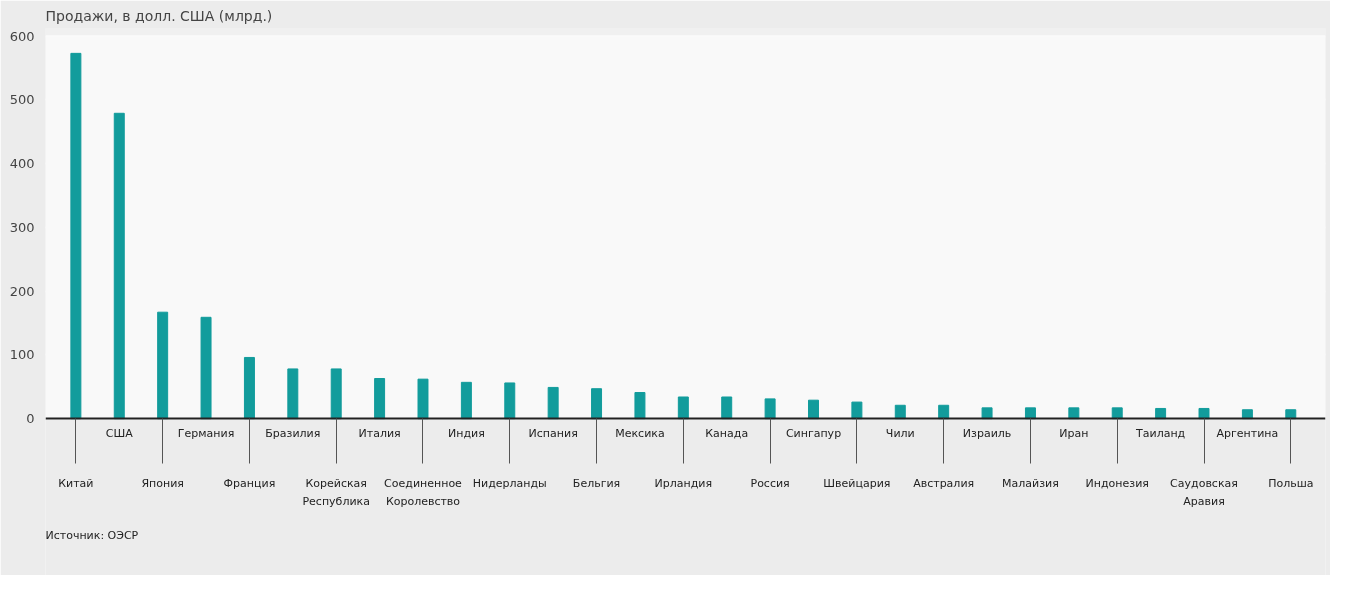 The height and width of the screenshot is (589, 1347). I want to click on x-tick-label: Китай, so click(76, 483).